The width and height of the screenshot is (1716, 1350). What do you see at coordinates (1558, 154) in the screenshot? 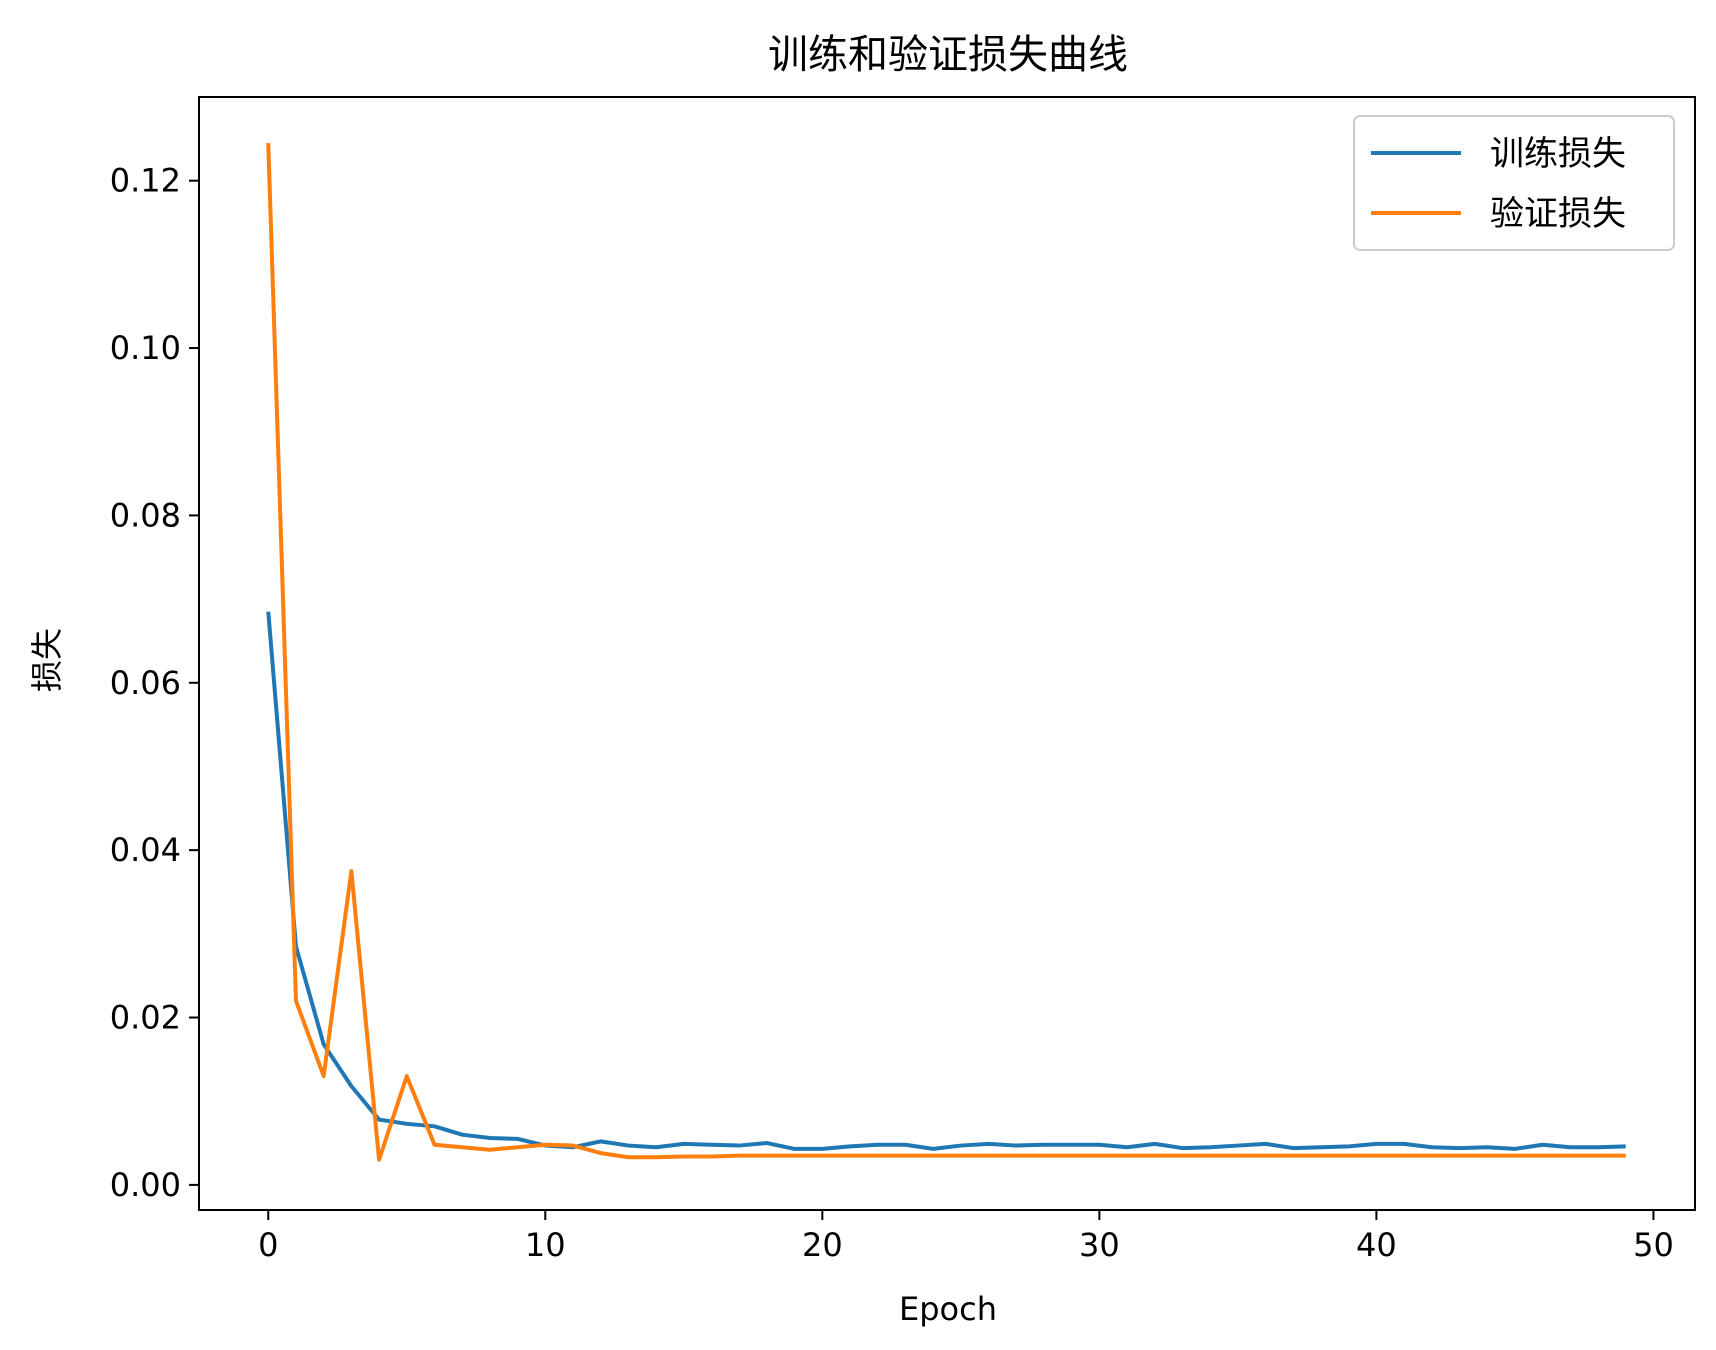
I see `legend-label-train: 训练损失` at bounding box center [1558, 154].